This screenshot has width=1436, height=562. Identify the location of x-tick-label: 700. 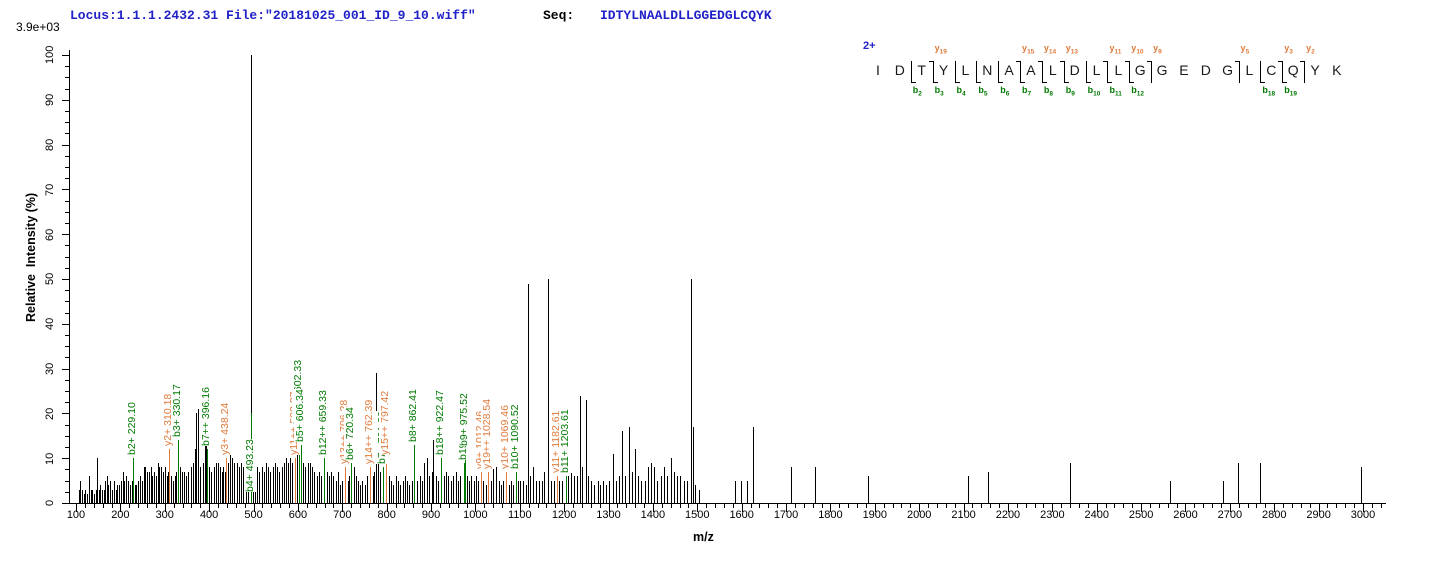
(342, 515).